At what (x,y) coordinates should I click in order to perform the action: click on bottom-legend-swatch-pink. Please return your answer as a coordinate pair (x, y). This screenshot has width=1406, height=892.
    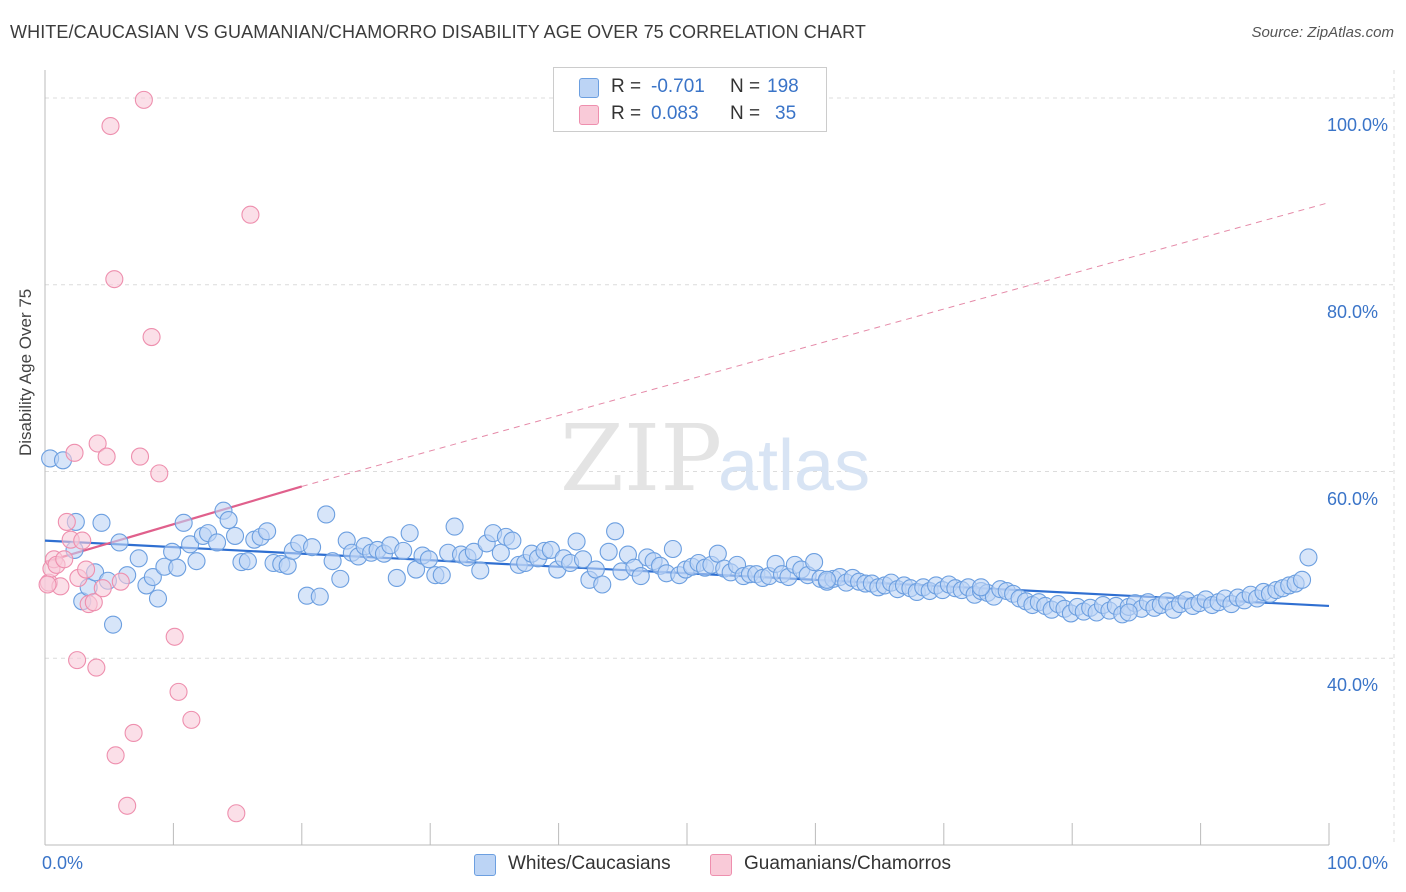
    Looking at the image, I should click on (721, 865).